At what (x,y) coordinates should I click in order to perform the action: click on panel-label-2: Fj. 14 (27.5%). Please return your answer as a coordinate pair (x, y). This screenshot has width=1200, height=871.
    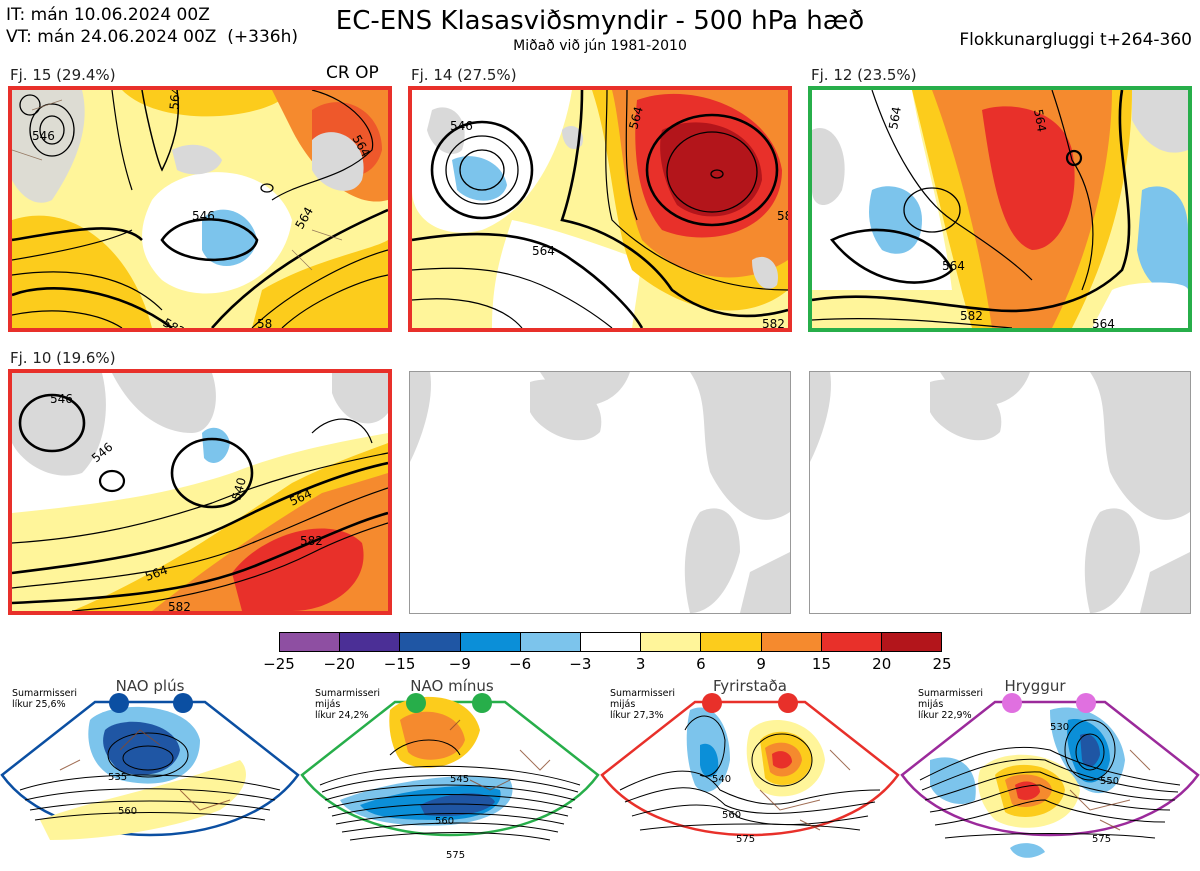
    Looking at the image, I should click on (464, 75).